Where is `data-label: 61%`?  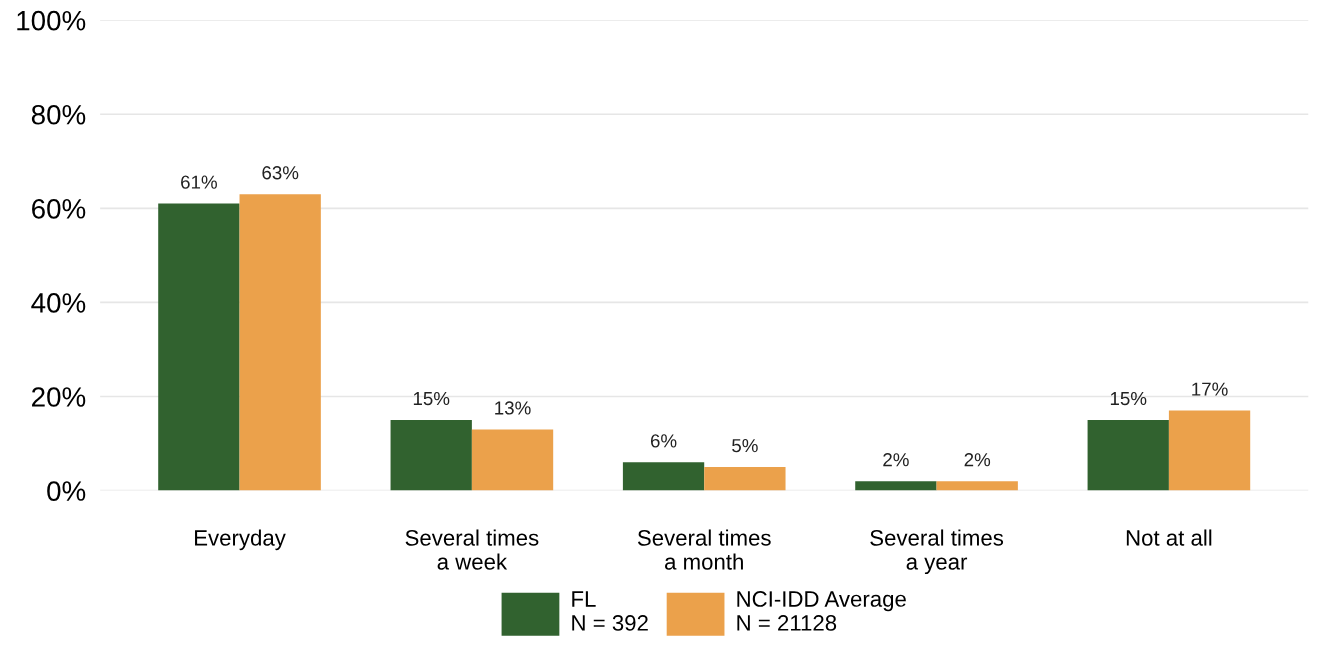
data-label: 61% is located at coordinates (199, 182).